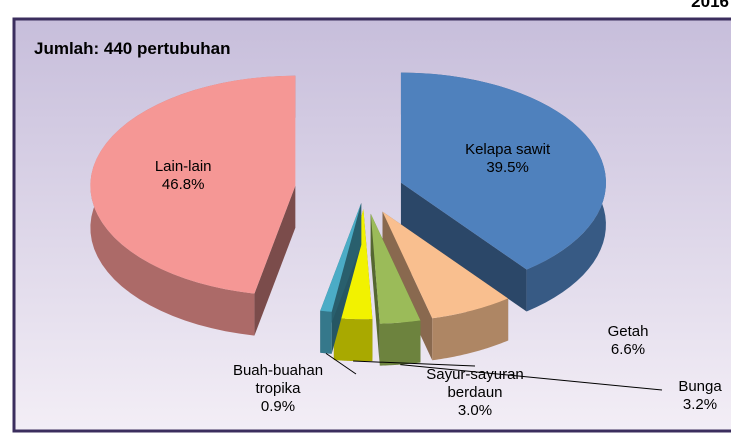  I want to click on slice-label: Sayur-sayuran berdaun 3.0%, so click(475, 393).